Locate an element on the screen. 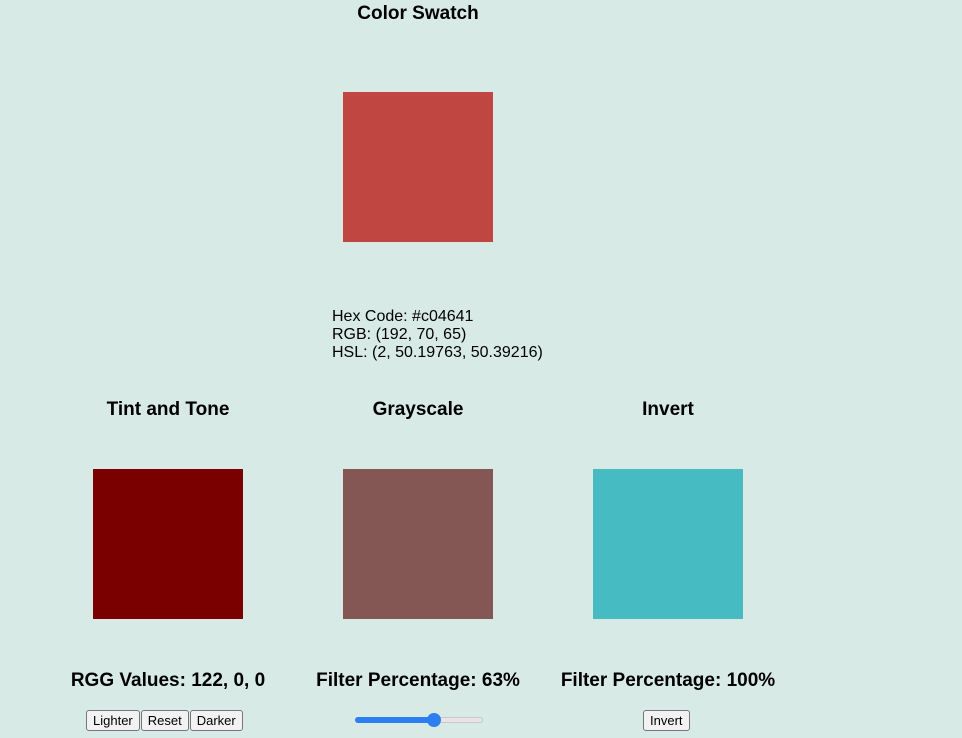  invert-title: Invert is located at coordinates (668, 409).